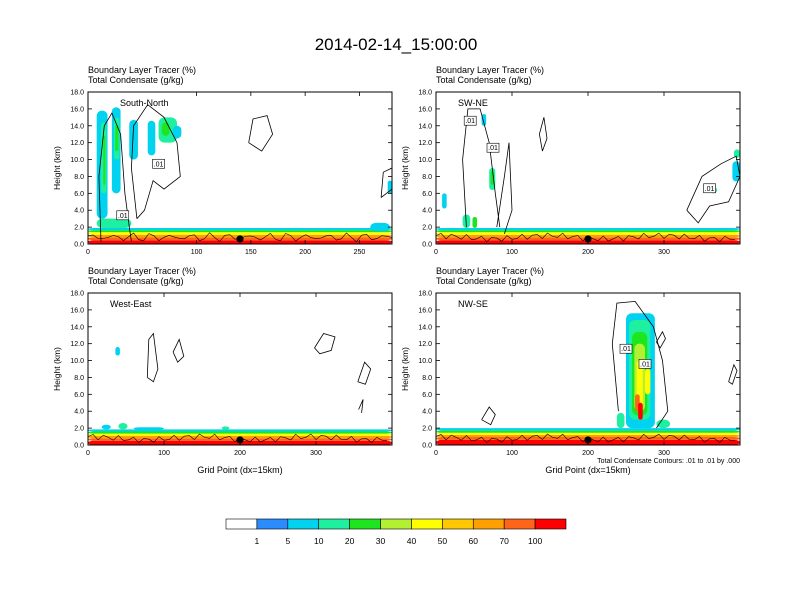 The image size is (792, 612). I want to click on figure-title: 2014-02-14_15:00:00, so click(396, 44).